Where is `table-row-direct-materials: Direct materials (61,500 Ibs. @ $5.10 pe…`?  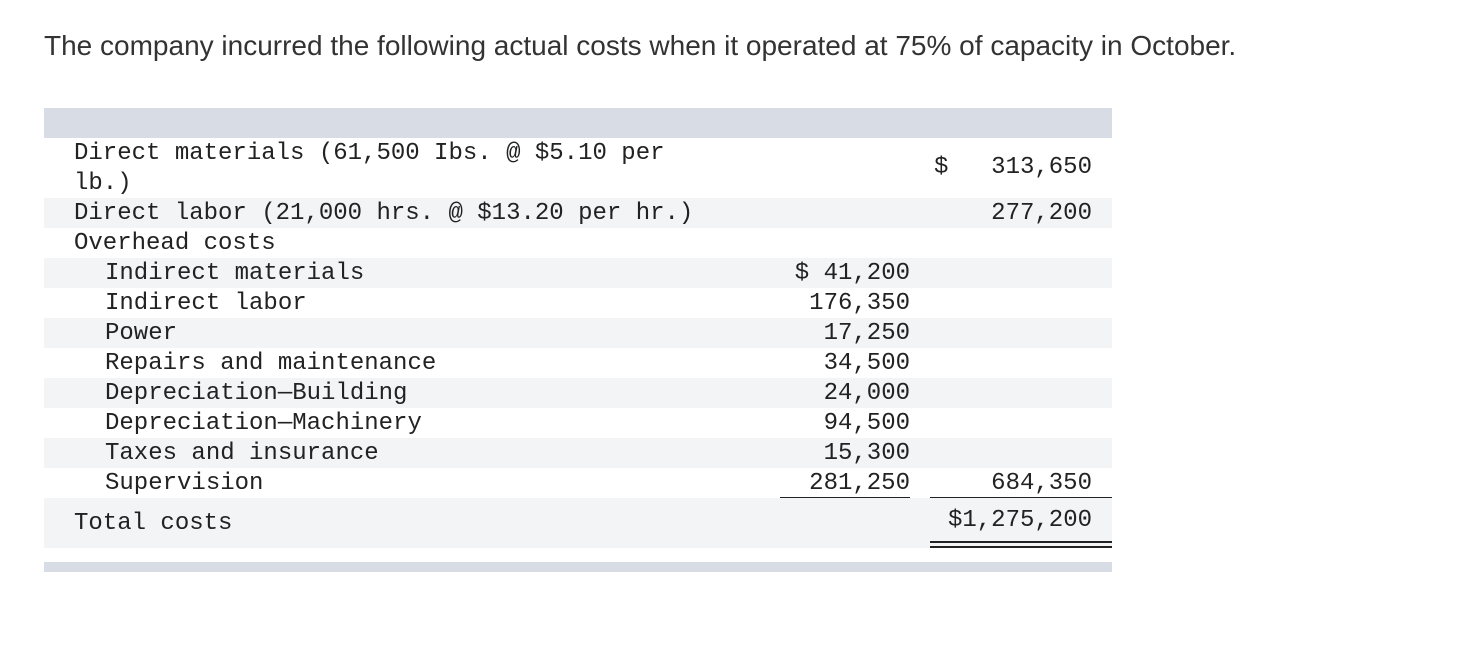
table-row-direct-materials: Direct materials (61,500 Ibs. @ $5.10 pe… is located at coordinates (578, 168).